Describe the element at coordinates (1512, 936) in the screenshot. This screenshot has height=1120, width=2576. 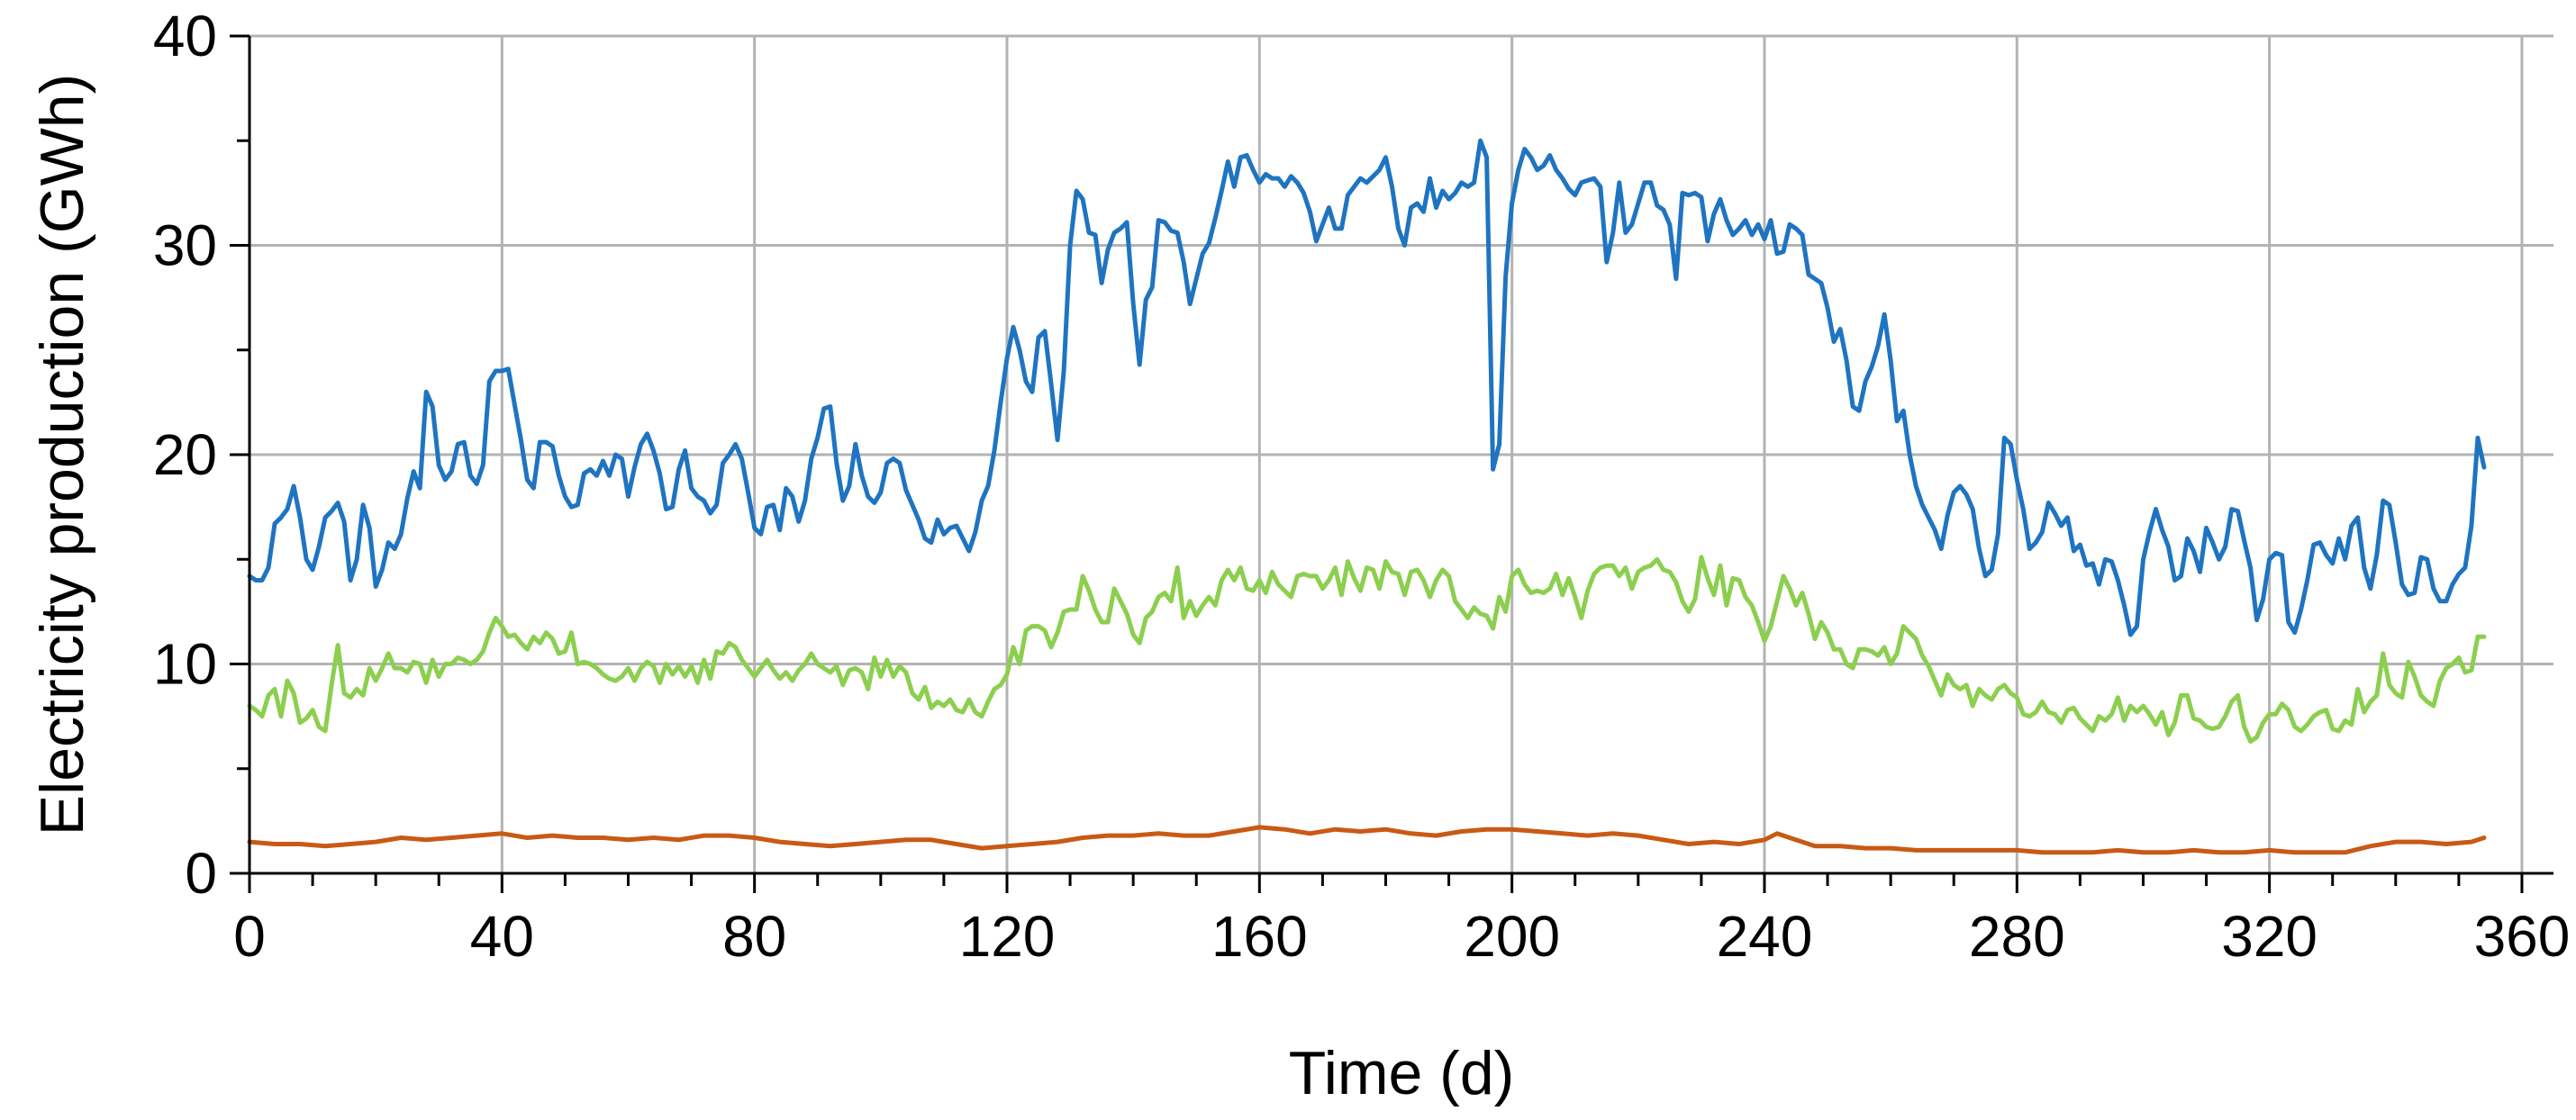
I see `x-tick-label: 200` at that location.